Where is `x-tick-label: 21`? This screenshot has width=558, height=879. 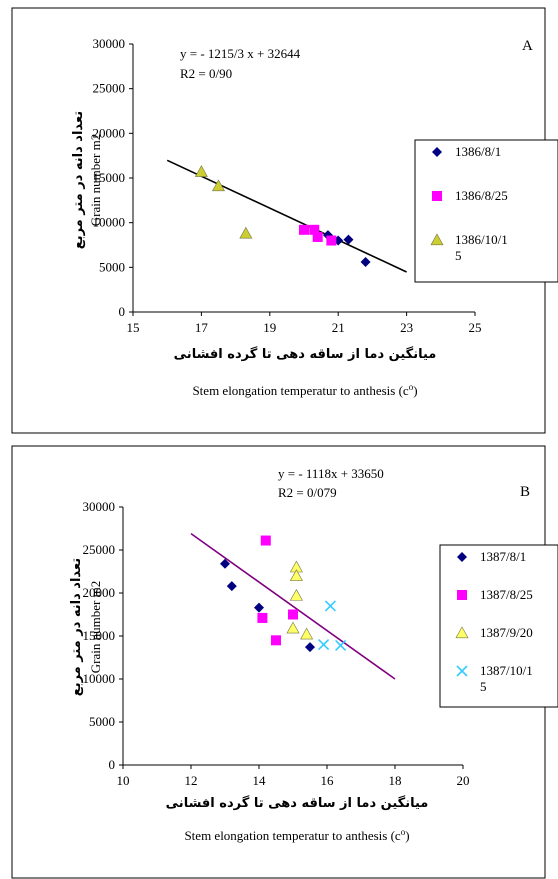
x-tick-label: 21 is located at coordinates (338, 327).